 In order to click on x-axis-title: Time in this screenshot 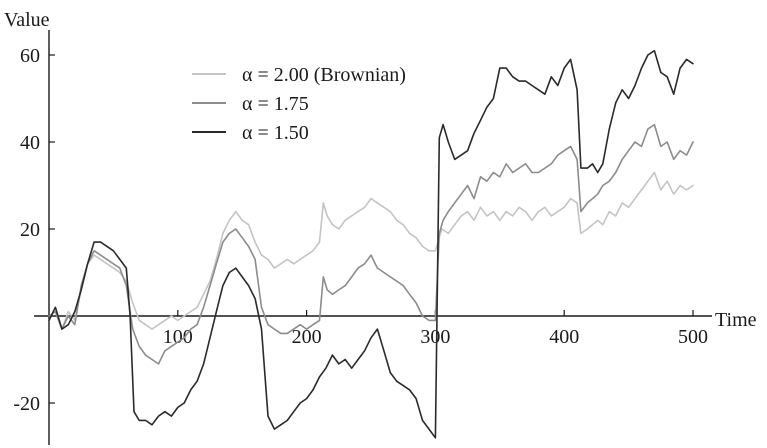, I will do `click(736, 320)`.